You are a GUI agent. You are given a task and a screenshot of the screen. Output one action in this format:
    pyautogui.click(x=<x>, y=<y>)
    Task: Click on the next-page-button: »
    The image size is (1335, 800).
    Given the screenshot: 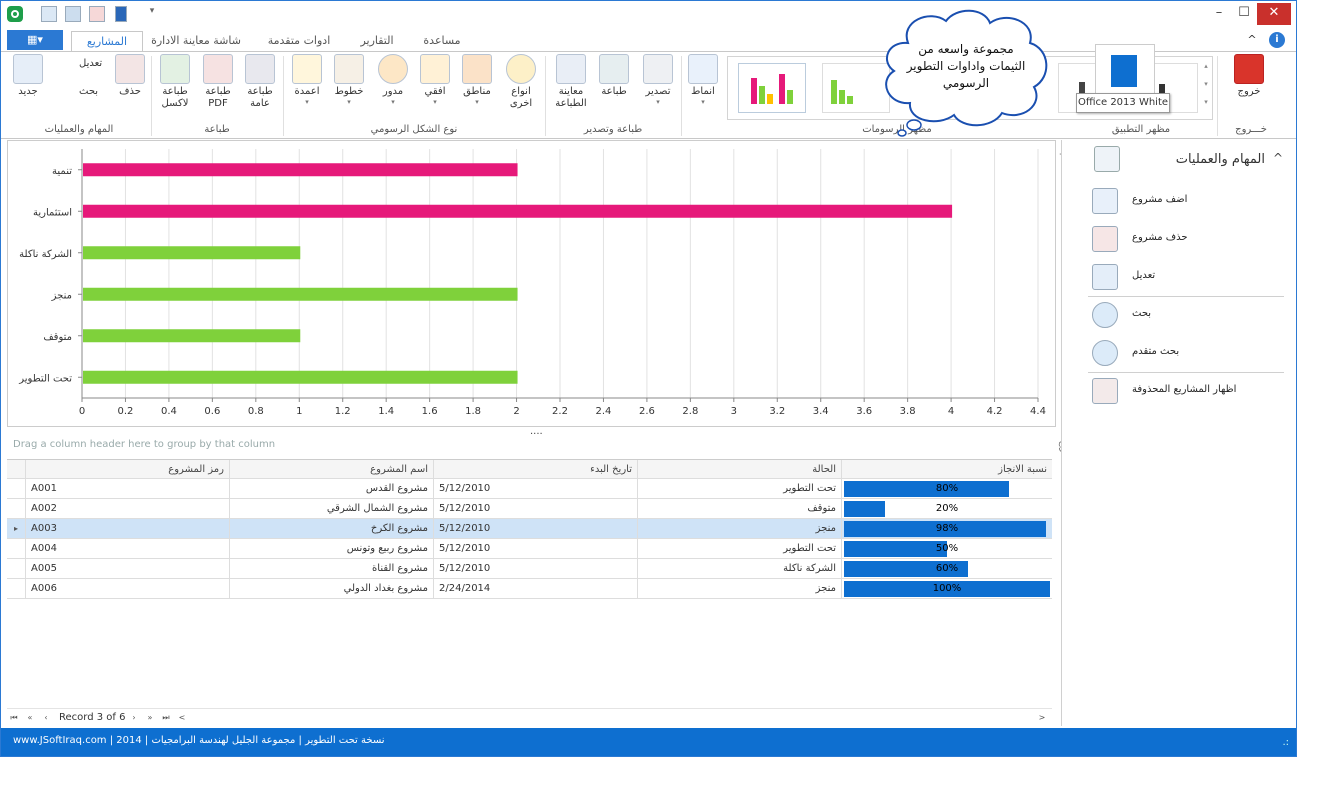 What is the action you would take?
    pyautogui.click(x=150, y=717)
    